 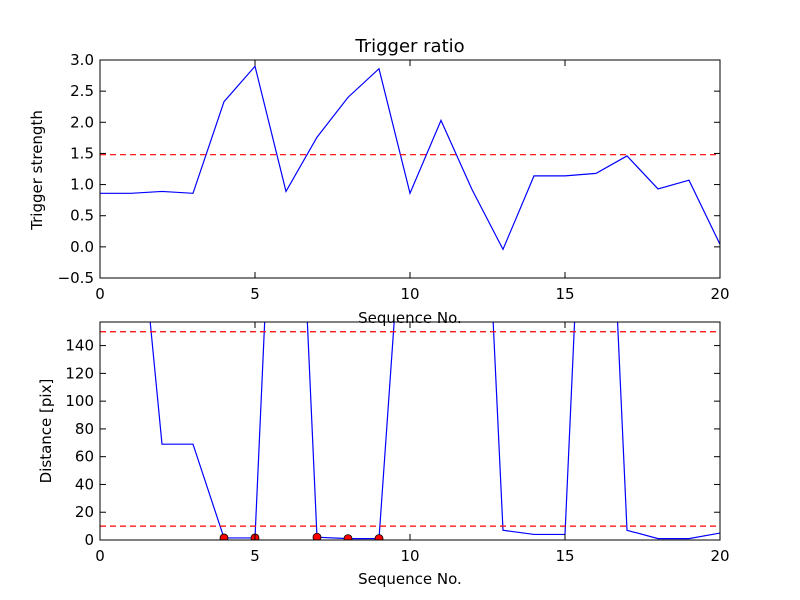 I want to click on y-tick-label: 2.5, so click(x=82, y=91).